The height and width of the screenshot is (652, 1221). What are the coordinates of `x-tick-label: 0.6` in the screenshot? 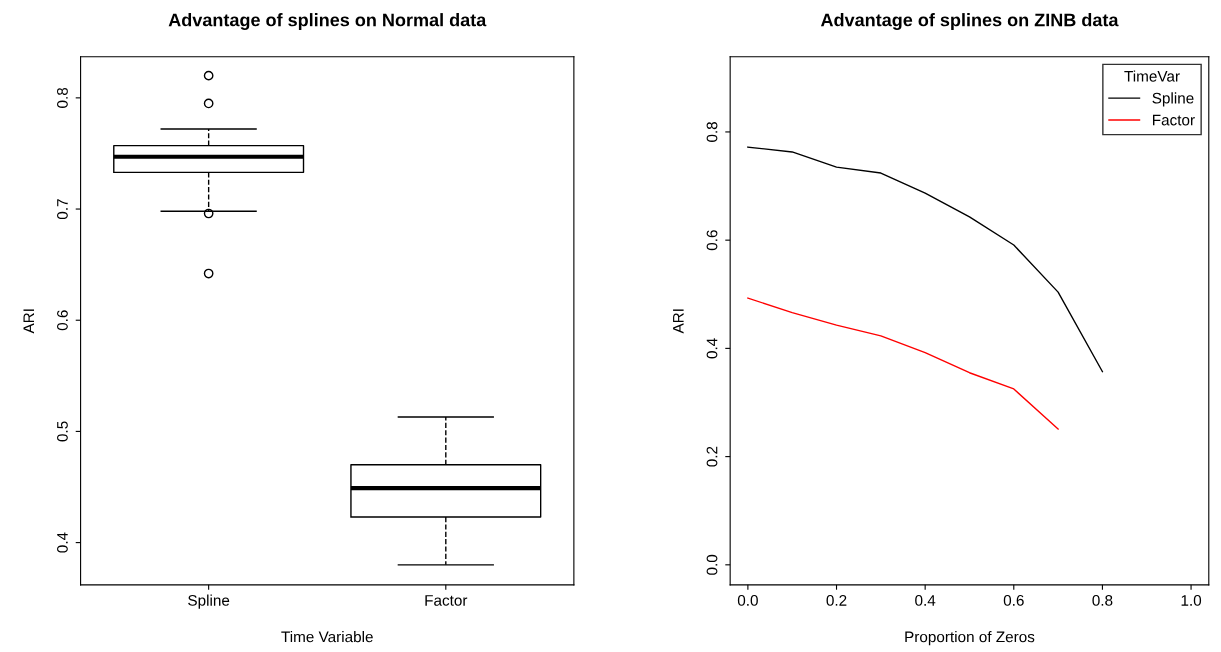 It's located at (1013, 600).